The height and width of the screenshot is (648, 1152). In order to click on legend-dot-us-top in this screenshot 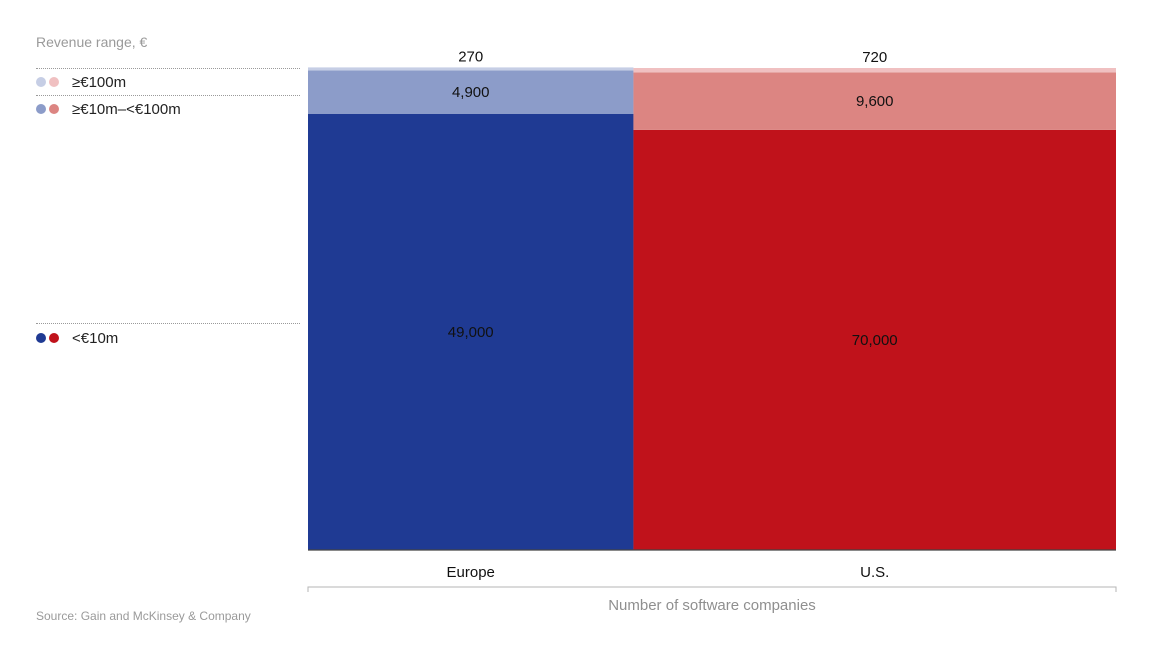, I will do `click(54, 82)`.